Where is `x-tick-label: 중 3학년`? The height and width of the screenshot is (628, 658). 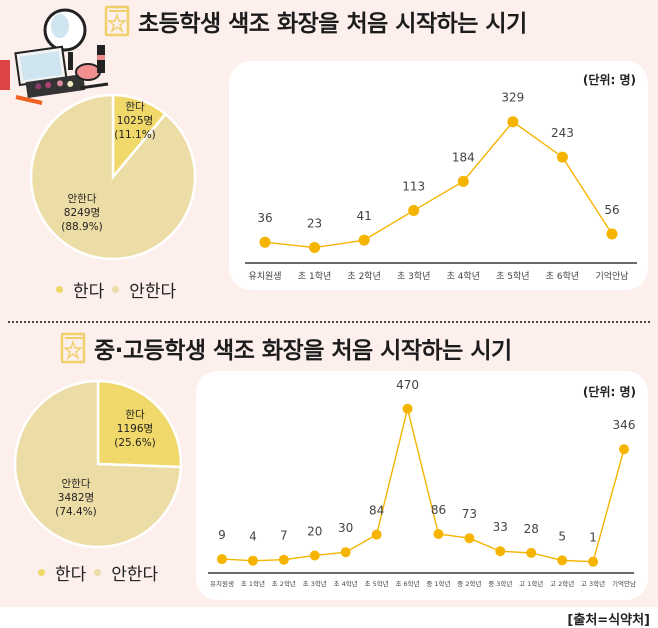 x-tick-label: 중 3학년 is located at coordinates (500, 583).